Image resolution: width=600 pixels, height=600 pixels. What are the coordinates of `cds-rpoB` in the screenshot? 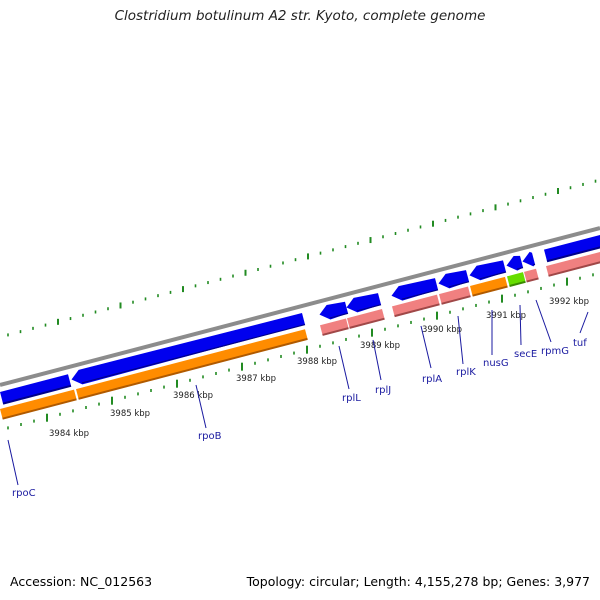 It's located at (188, 348).